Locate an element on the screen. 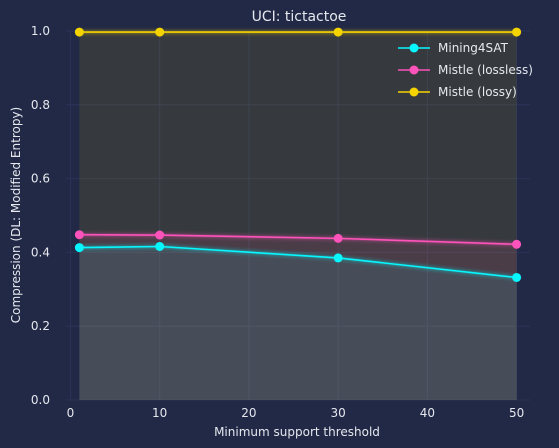 Image resolution: width=559 pixels, height=448 pixels. chart-title: UCI: tictactoe is located at coordinates (299, 17).